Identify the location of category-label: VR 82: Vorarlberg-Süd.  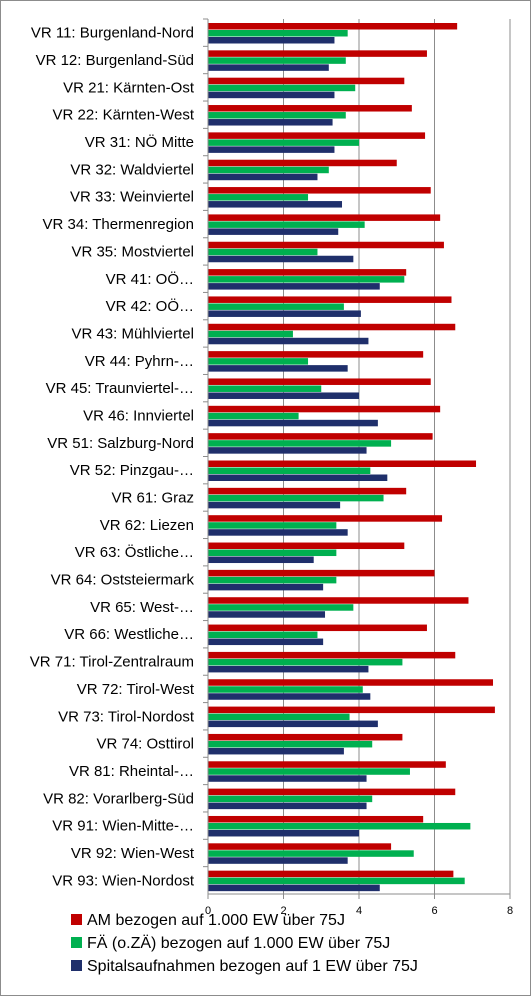
(118, 798).